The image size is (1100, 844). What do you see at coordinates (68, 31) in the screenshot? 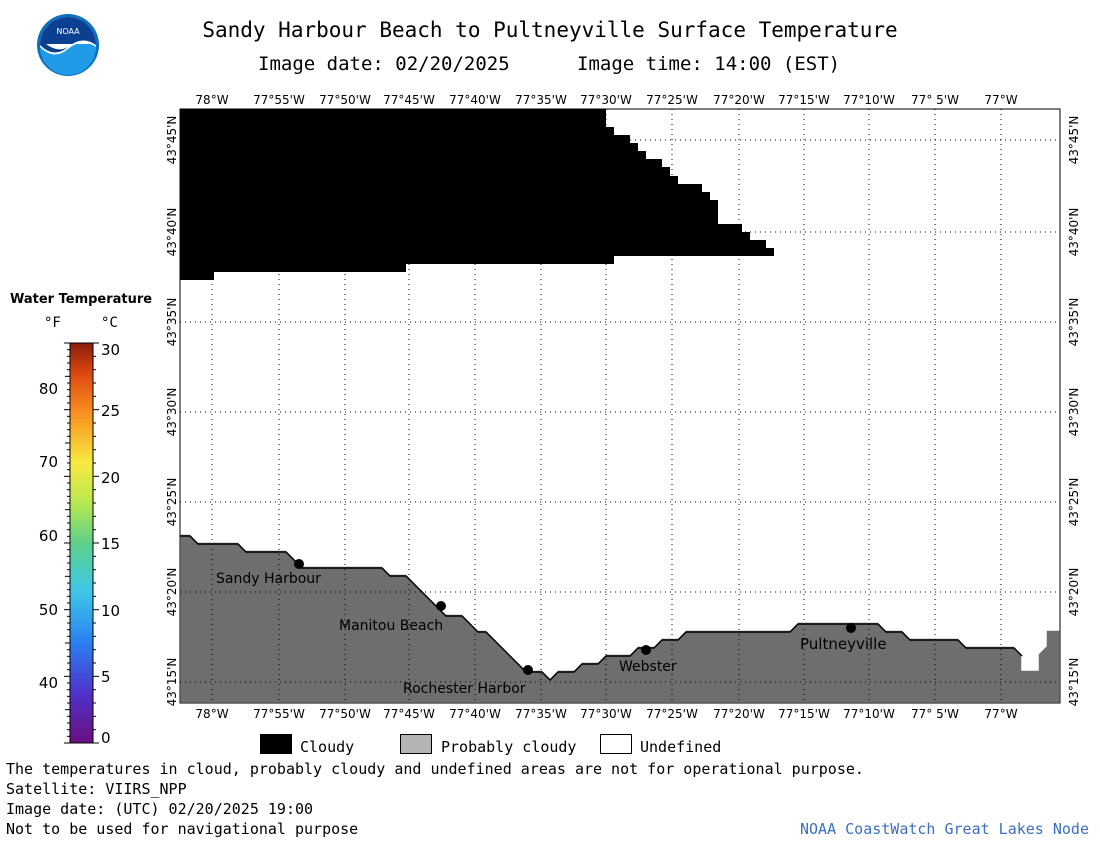
I see `noaa-logo-text: NOAA` at bounding box center [68, 31].